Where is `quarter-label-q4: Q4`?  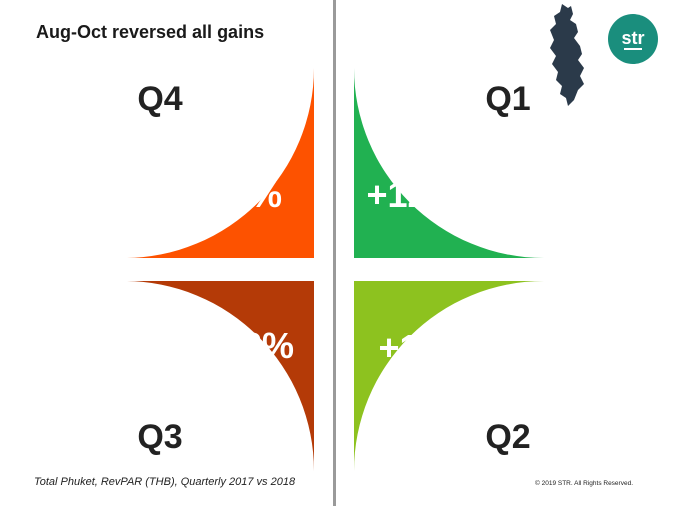 quarter-label-q4: Q4 is located at coordinates (159, 99).